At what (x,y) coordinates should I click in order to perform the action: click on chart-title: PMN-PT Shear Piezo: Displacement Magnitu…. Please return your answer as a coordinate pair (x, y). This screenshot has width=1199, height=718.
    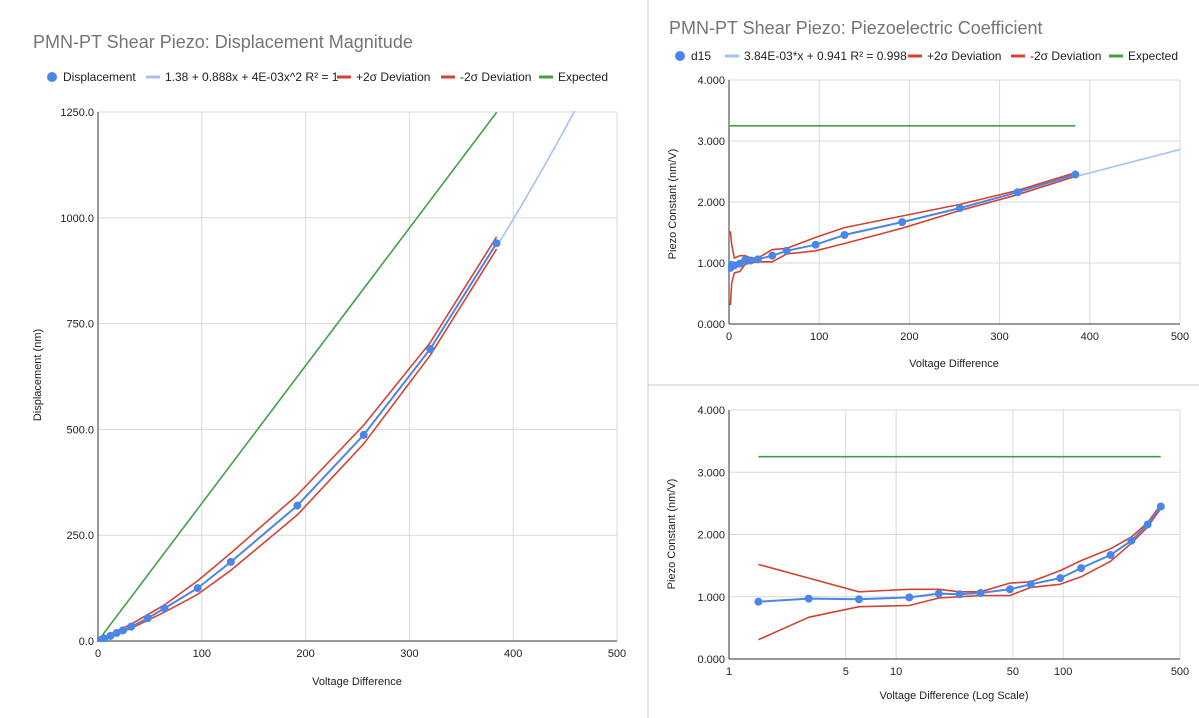
    Looking at the image, I should click on (223, 42).